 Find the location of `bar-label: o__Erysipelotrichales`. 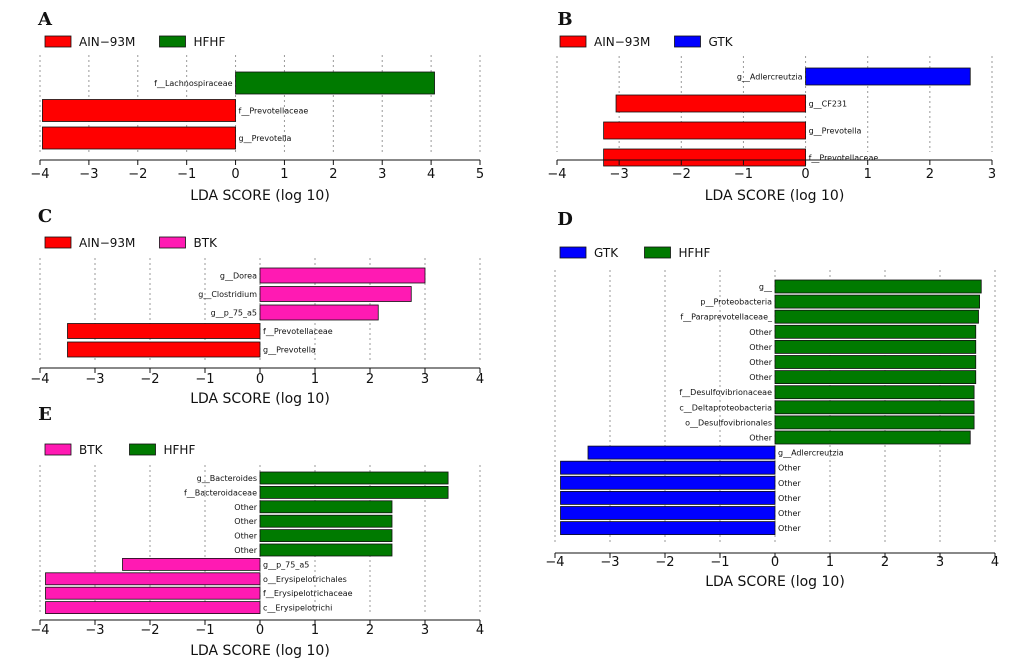

bar-label: o__Erysipelotrichales is located at coordinates (305, 579).